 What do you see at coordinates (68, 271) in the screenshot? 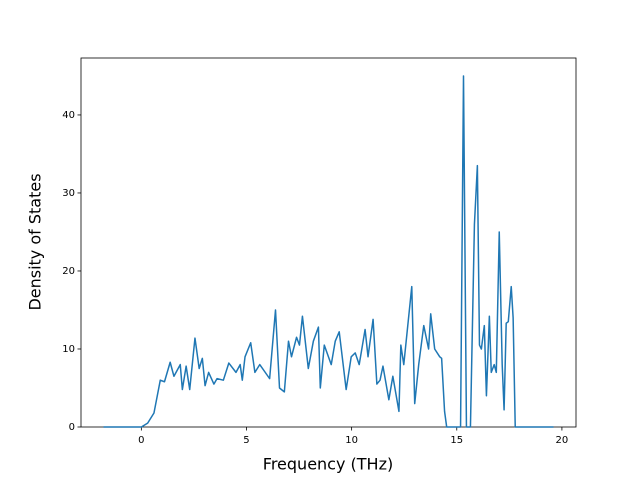
I see `y-tick-label: 20` at bounding box center [68, 271].